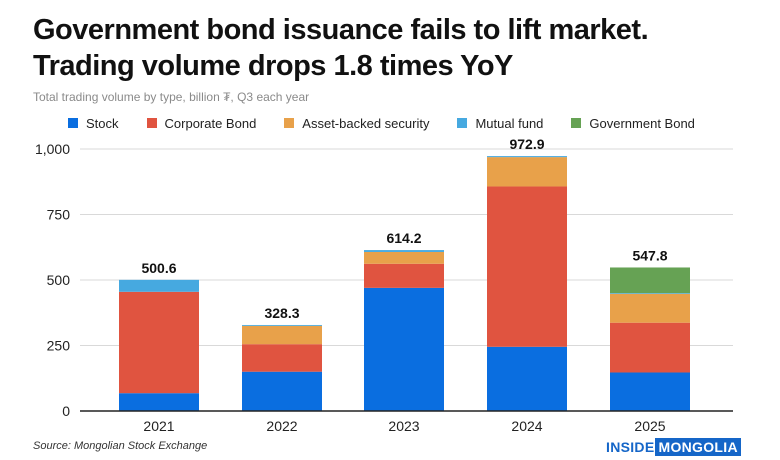  I want to click on legend-item-corporate-bond: Corporate Bond, so click(201, 123).